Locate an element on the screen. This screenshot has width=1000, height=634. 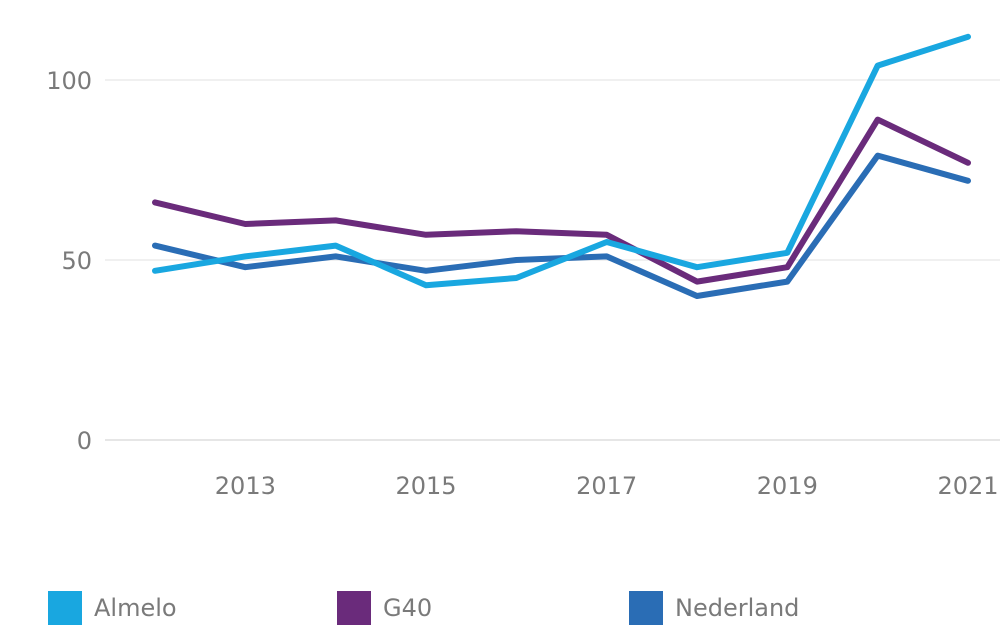
legend-swatch-almelo is located at coordinates (65, 608).